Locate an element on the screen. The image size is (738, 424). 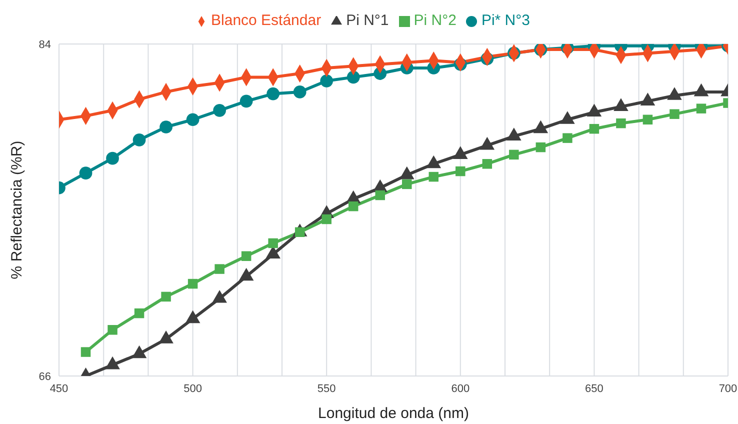
x-tick-label: 450 is located at coordinates (59, 388).